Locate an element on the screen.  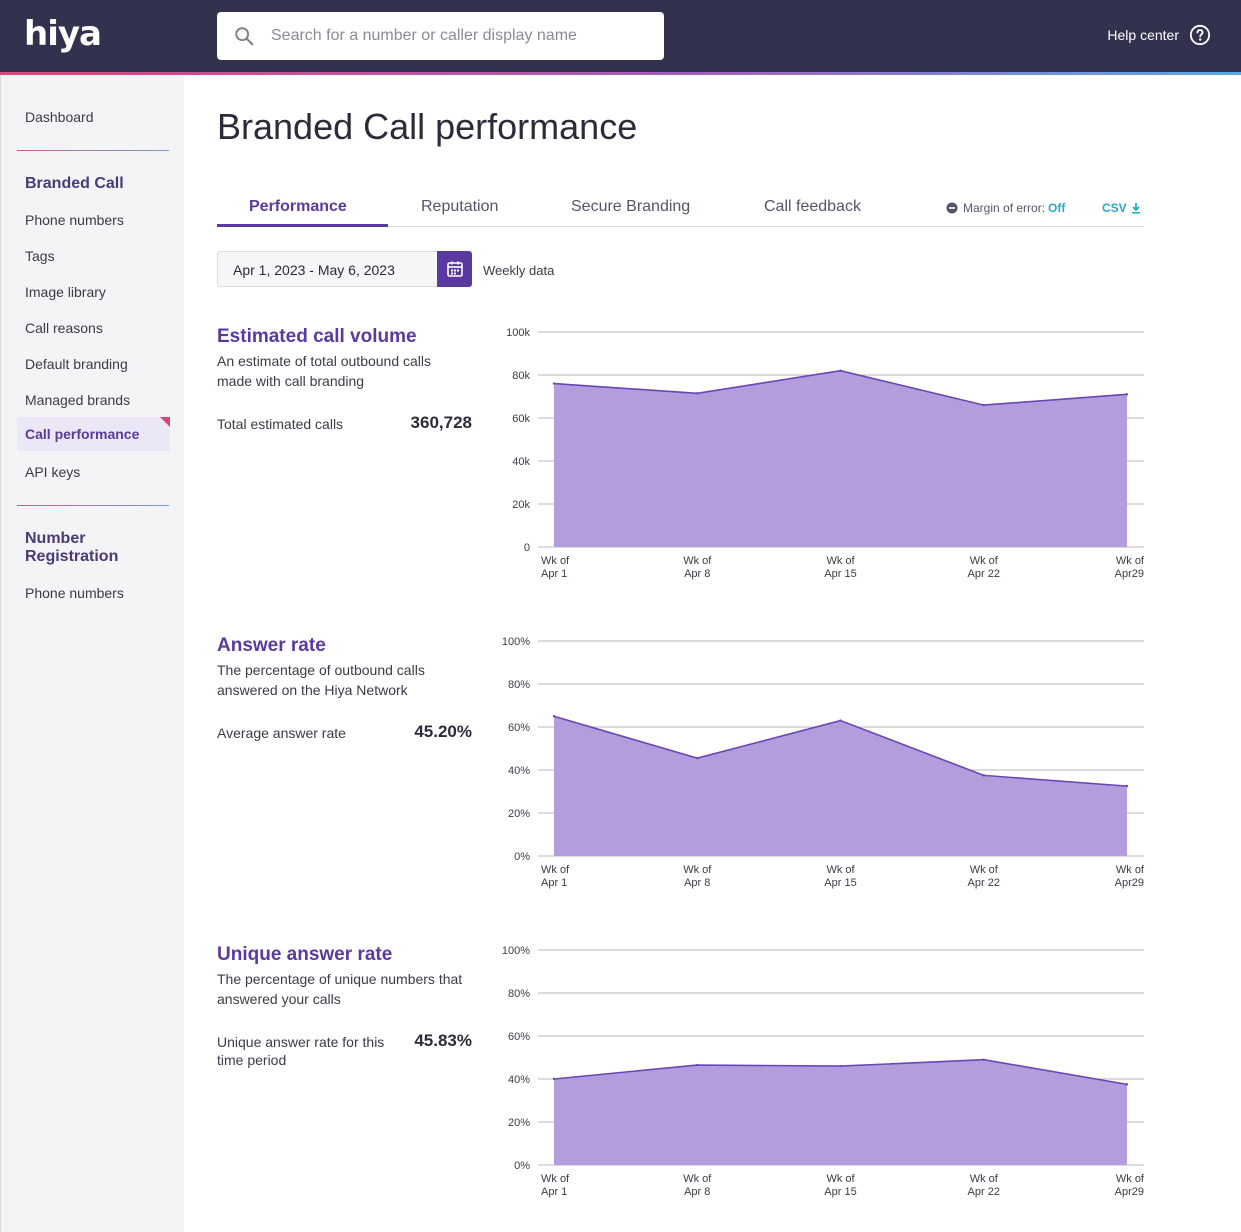
sidebar-heading-number-registration: Number Registration is located at coordinates (71, 548).